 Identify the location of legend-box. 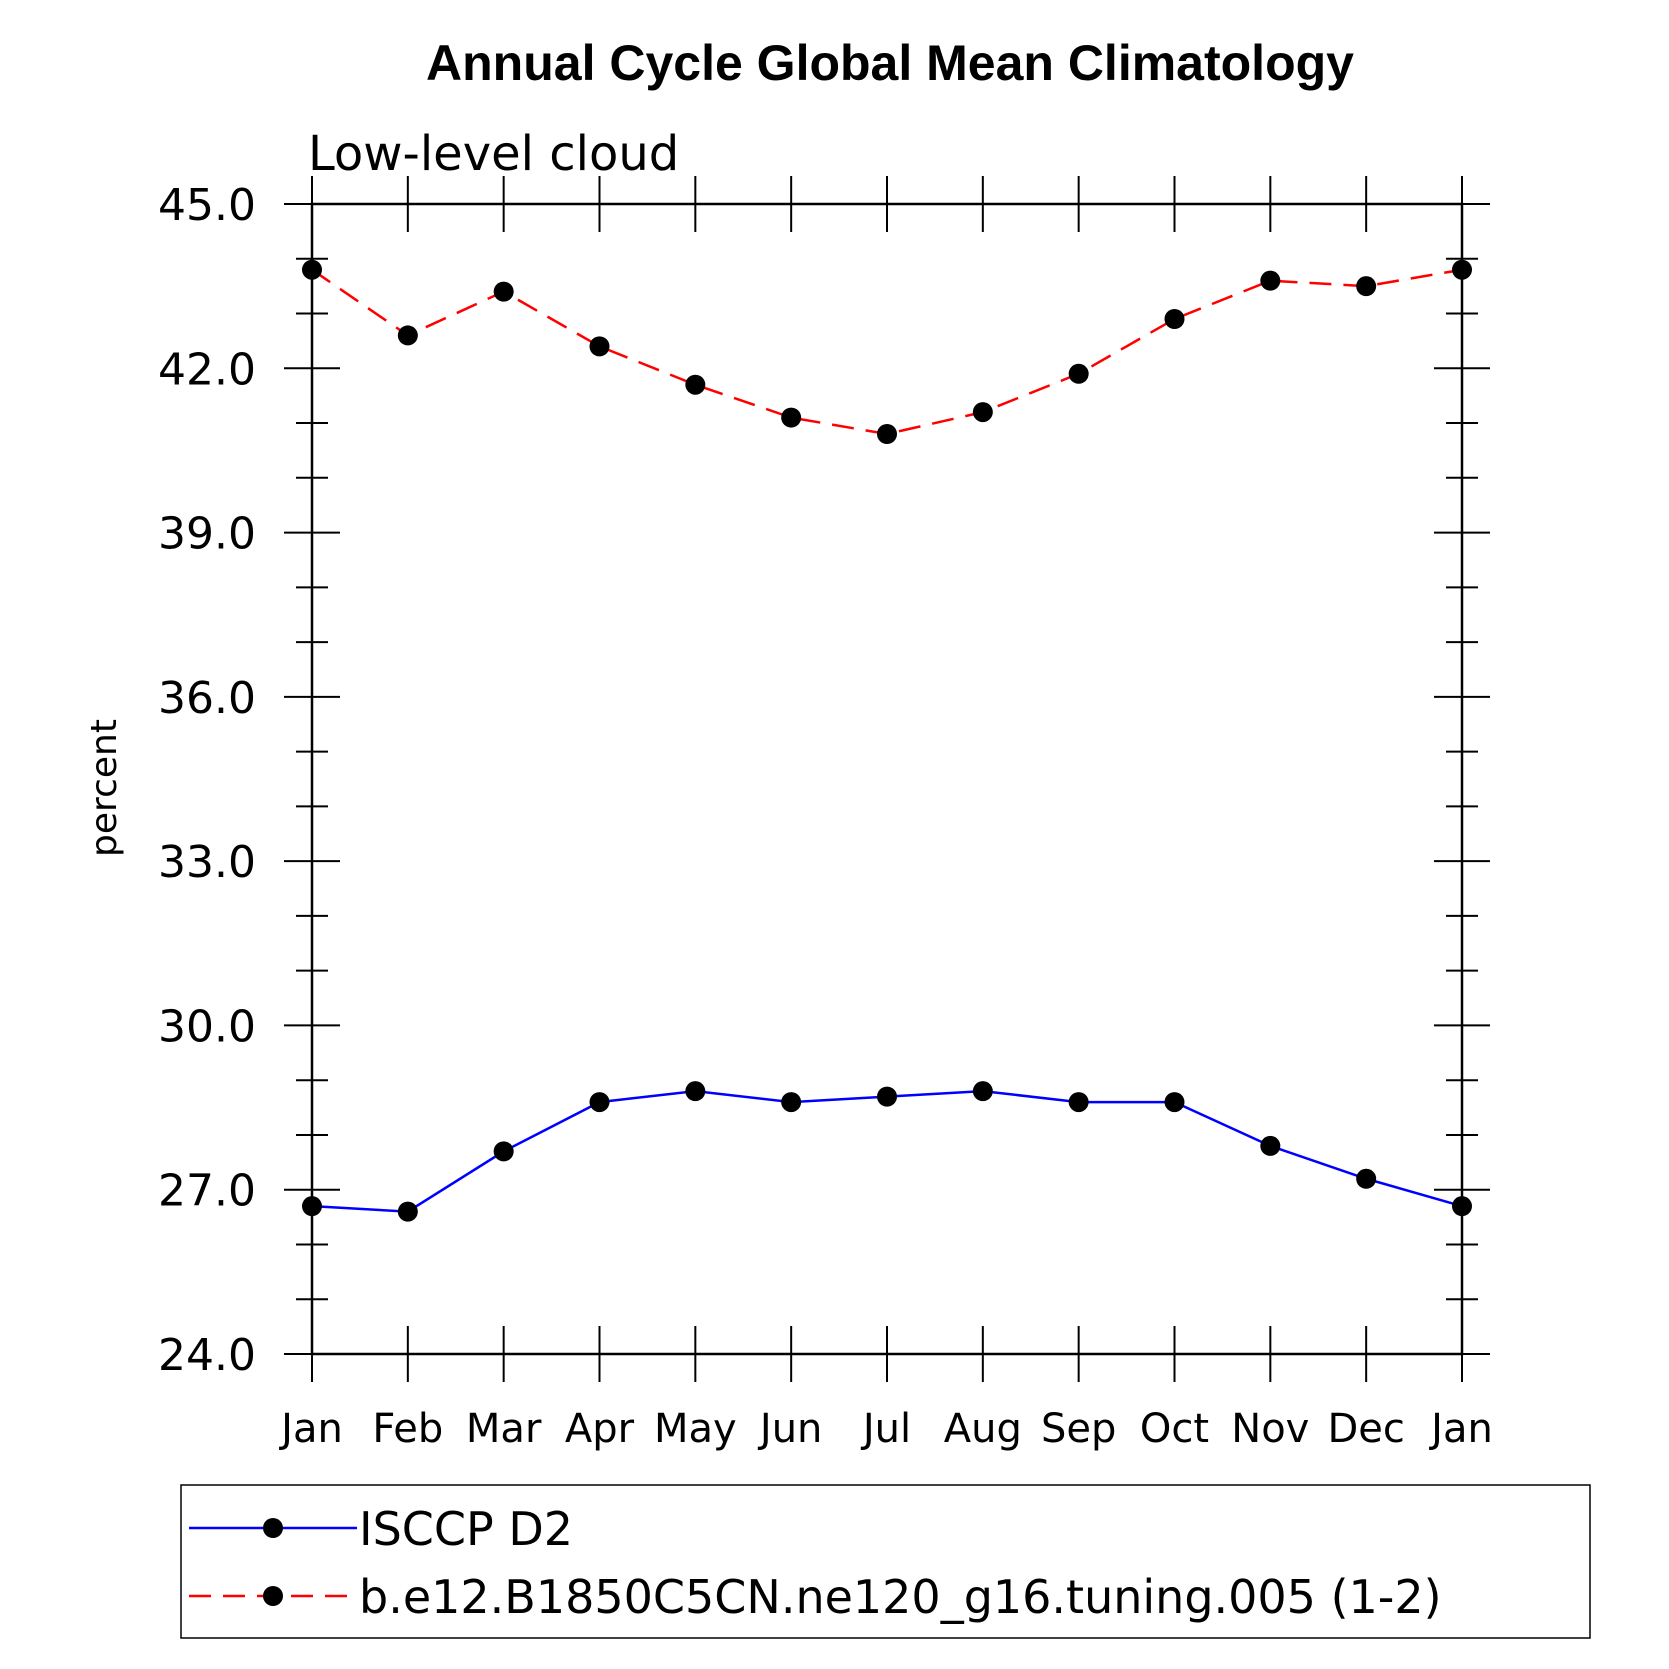
(885, 1561).